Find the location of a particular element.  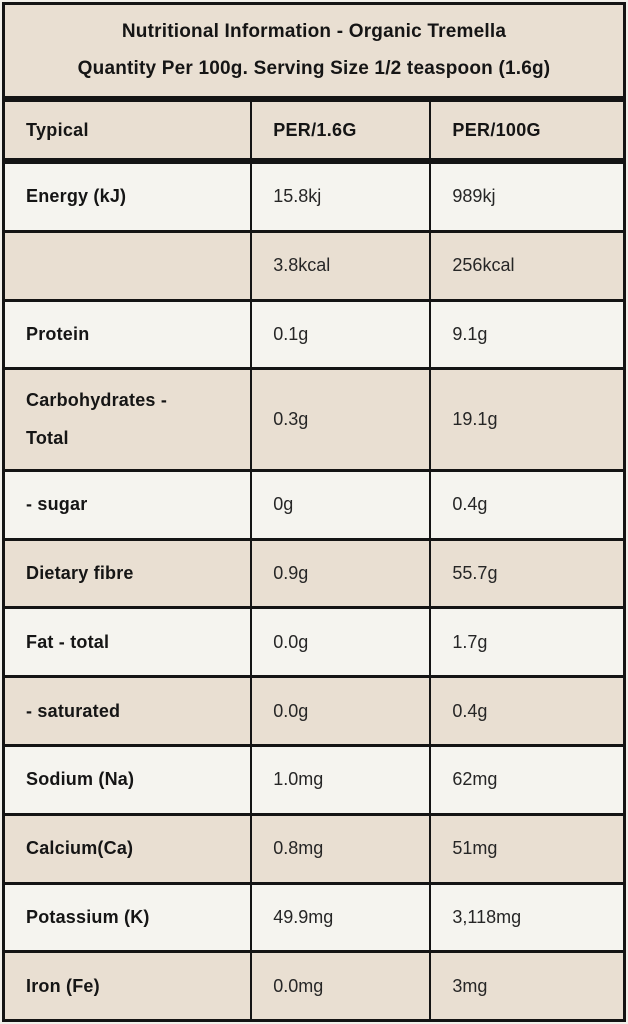

per-1-6g-cell: 0.8mg is located at coordinates (342, 848).